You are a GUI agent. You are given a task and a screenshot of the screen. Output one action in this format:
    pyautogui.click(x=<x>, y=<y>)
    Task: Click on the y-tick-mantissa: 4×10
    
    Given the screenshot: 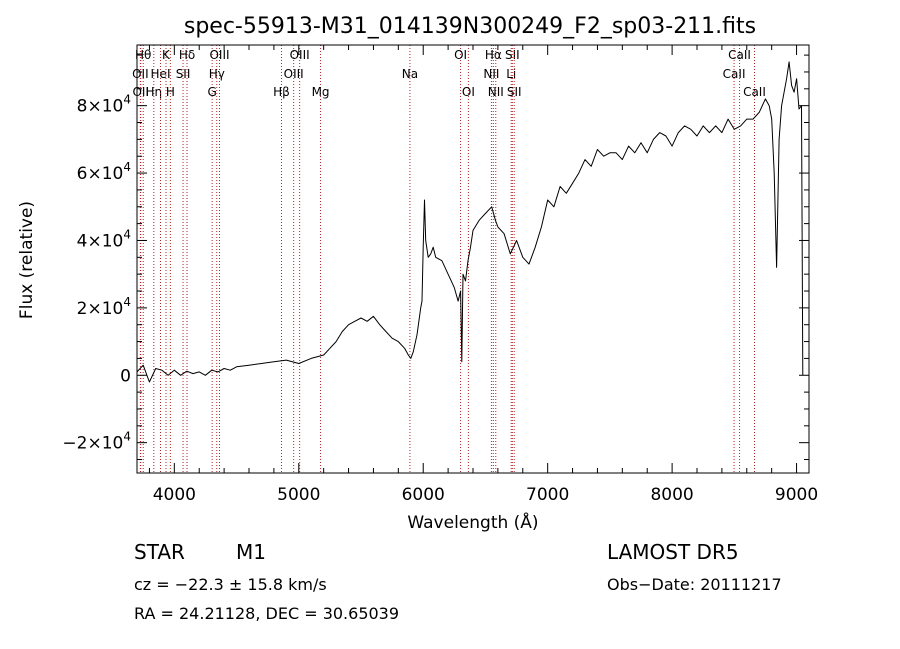 What is the action you would take?
    pyautogui.click(x=100, y=241)
    